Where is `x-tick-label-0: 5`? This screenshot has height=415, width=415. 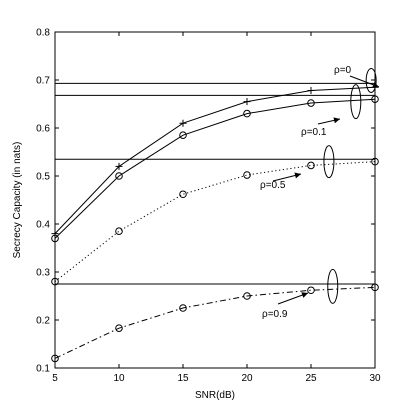 x-tick-label-0: 5 is located at coordinates (55, 378).